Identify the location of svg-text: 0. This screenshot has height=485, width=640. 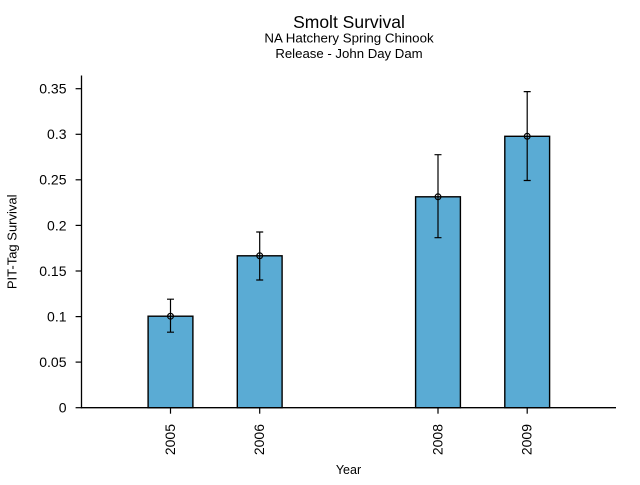
(63, 408).